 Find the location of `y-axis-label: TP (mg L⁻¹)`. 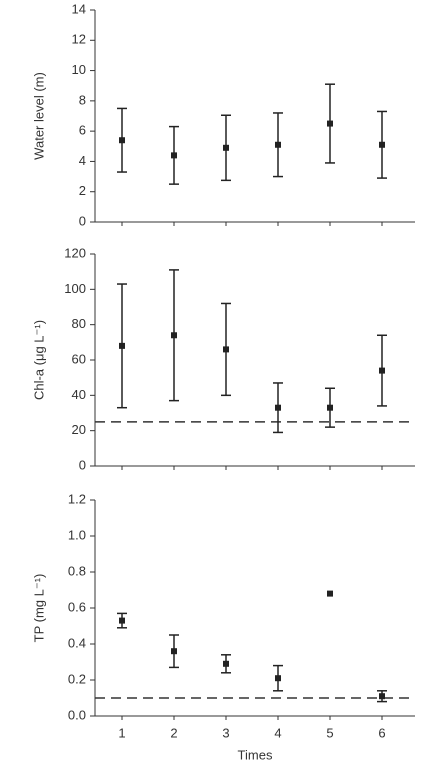

y-axis-label: TP (mg L⁻¹) is located at coordinates (38, 608).